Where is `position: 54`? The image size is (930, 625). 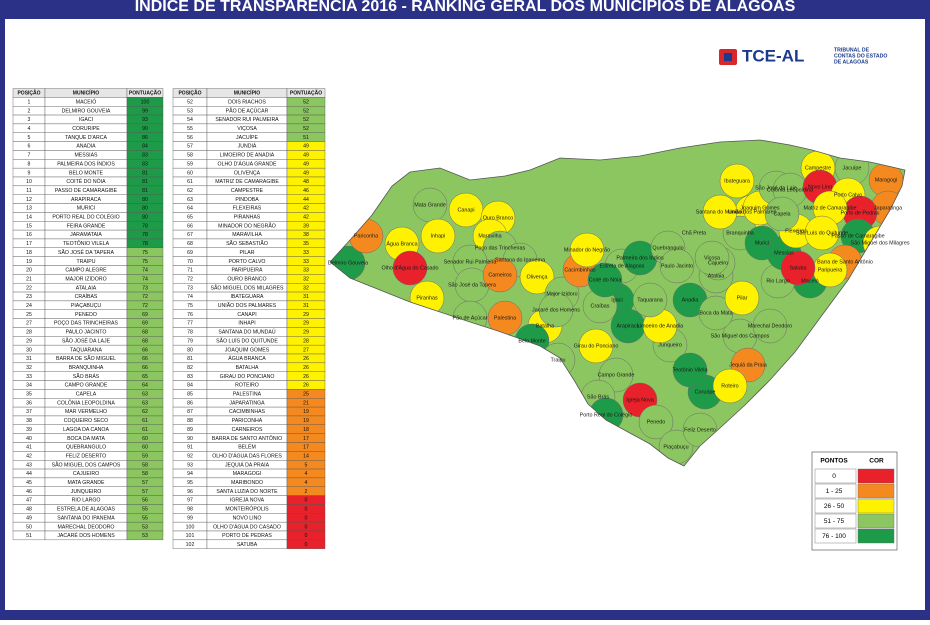
position: 54 is located at coordinates (190, 120).